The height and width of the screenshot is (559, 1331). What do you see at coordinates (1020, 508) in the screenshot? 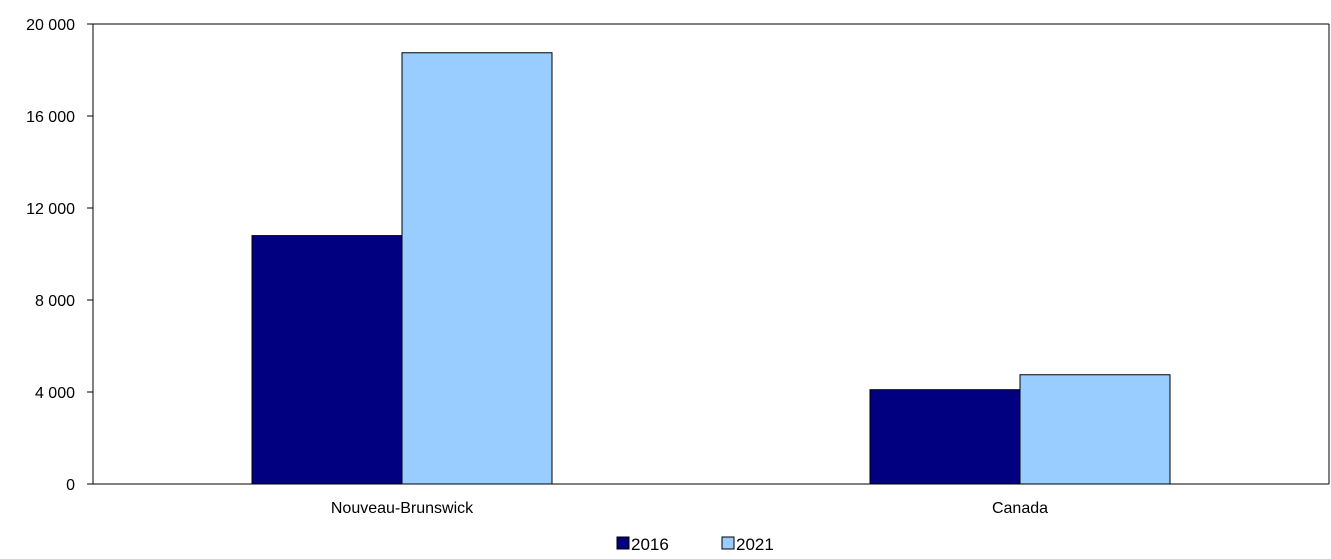
I see `x-tick-label: Canada` at bounding box center [1020, 508].